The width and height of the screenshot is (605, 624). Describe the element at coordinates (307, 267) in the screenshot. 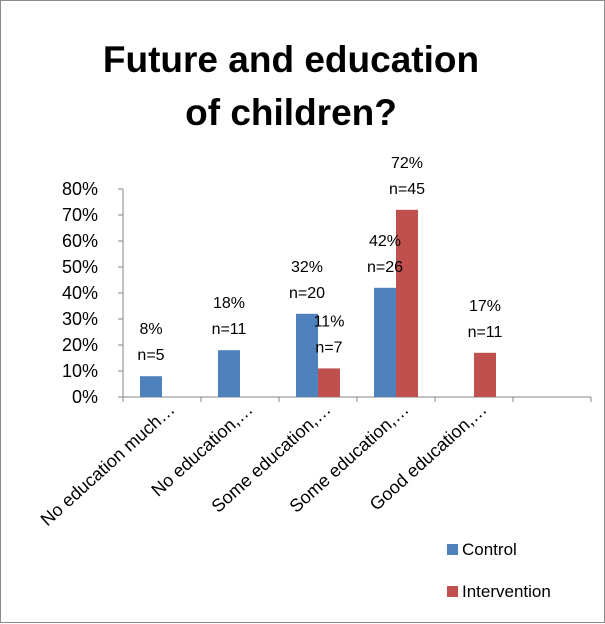

I see `data-label-percent: 32%` at that location.